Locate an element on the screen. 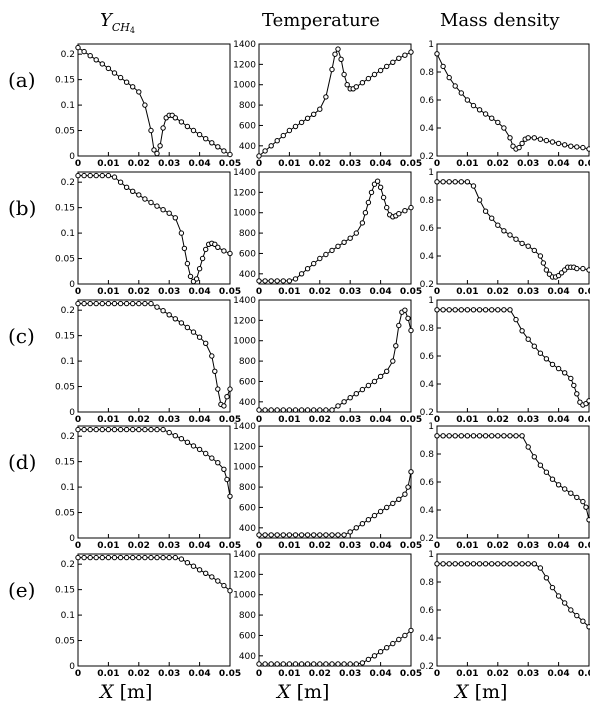  series-line is located at coordinates (513, 595).